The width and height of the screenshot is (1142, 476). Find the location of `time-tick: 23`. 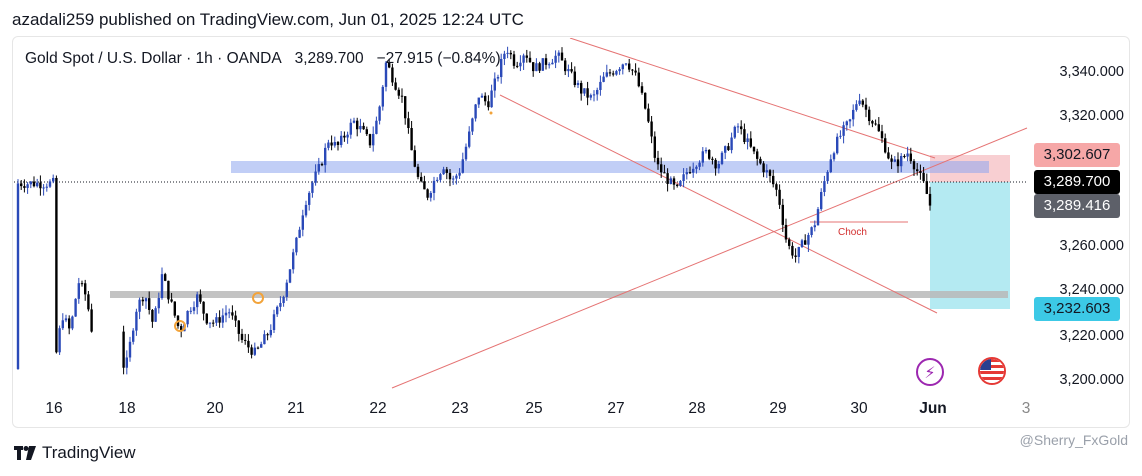

time-tick: 23 is located at coordinates (460, 408).